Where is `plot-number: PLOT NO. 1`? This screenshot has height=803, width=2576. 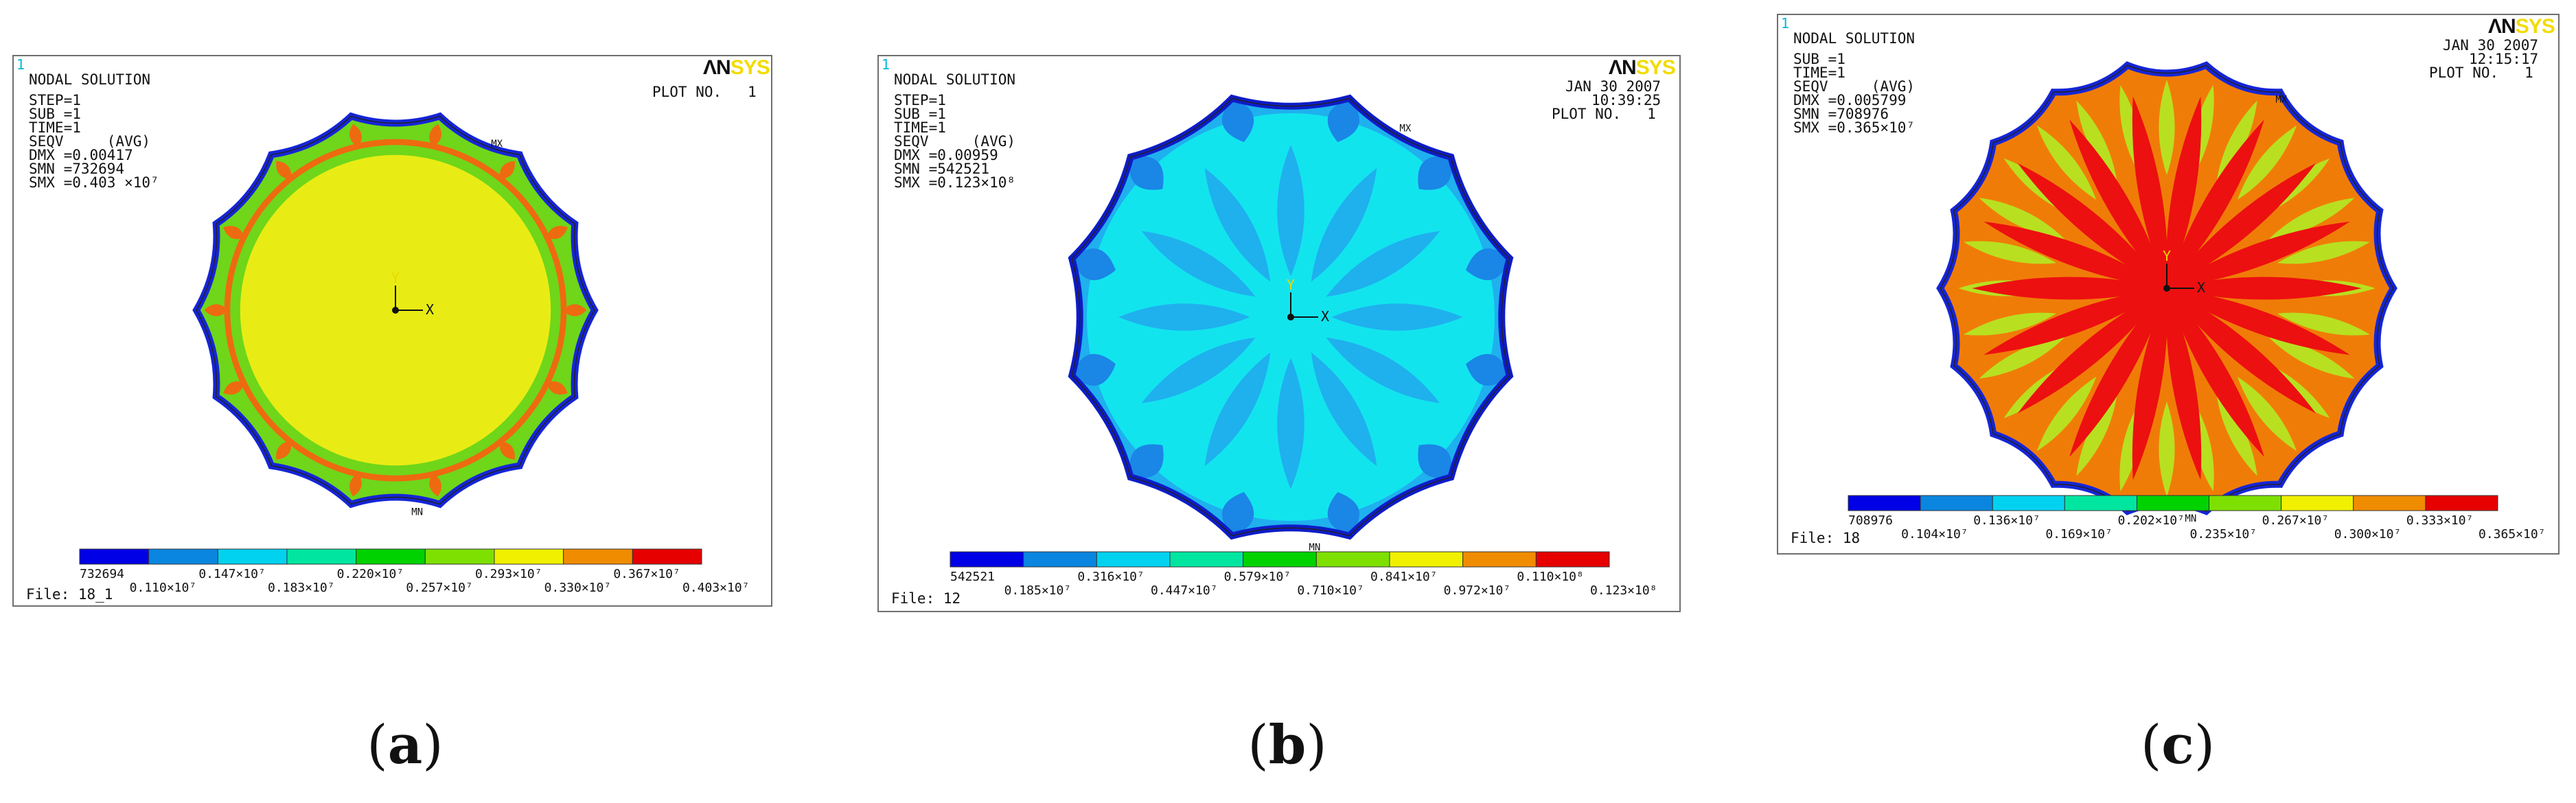 plot-number: PLOT NO. 1 is located at coordinates (704, 92).